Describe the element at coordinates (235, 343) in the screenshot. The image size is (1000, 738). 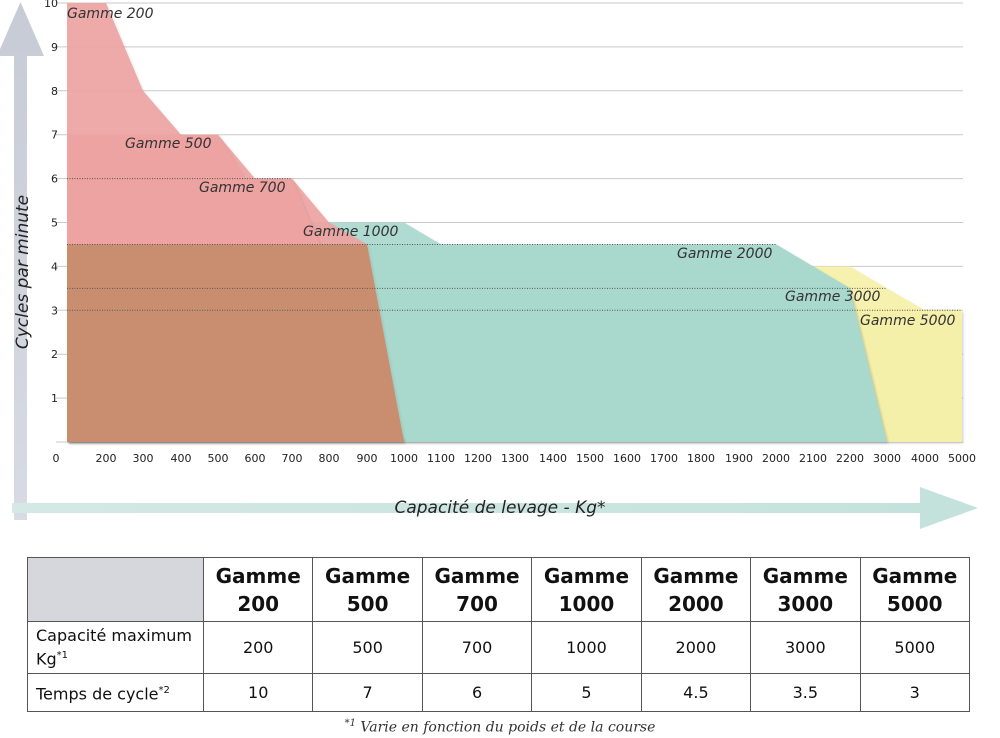
I see `series-overlap-area` at that location.